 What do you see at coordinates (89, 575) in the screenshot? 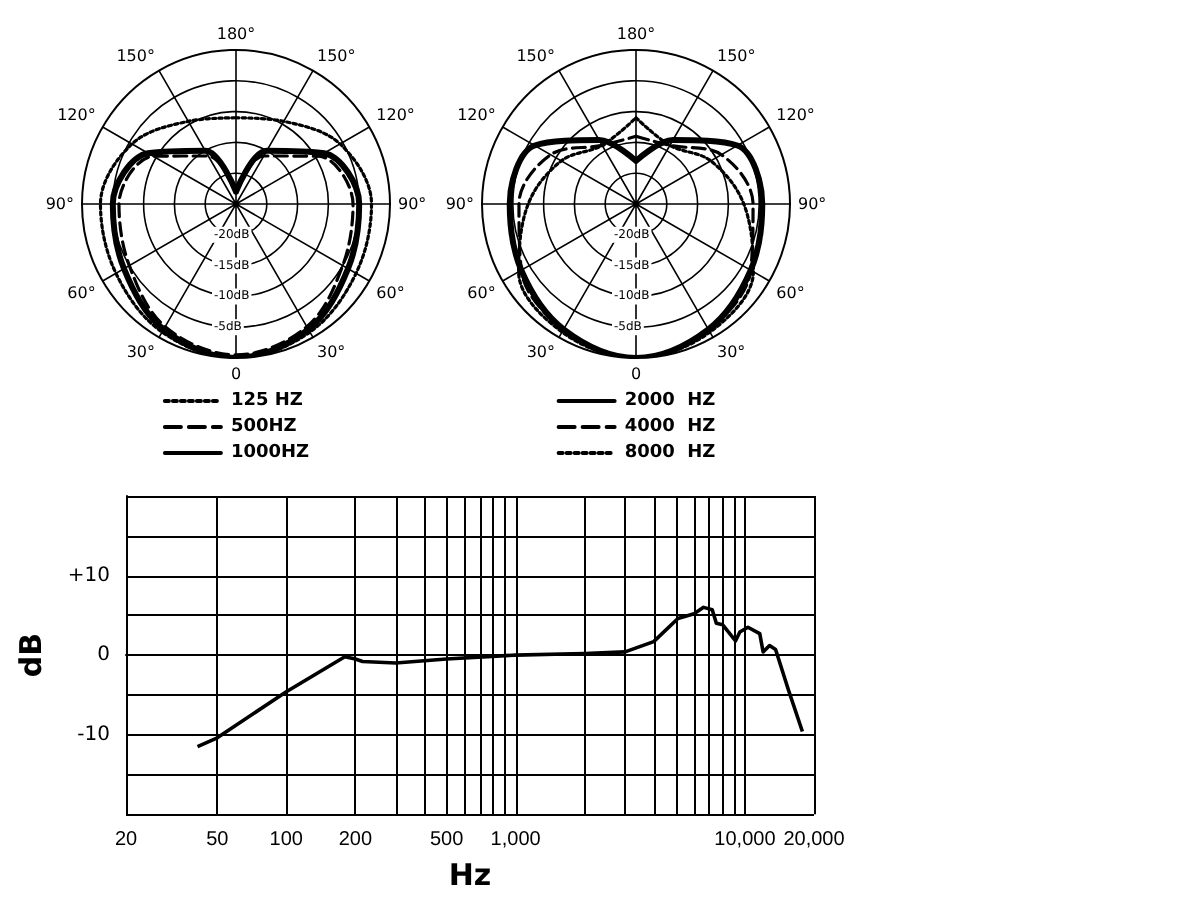
I see `y-tick-label: +10` at bounding box center [89, 575].